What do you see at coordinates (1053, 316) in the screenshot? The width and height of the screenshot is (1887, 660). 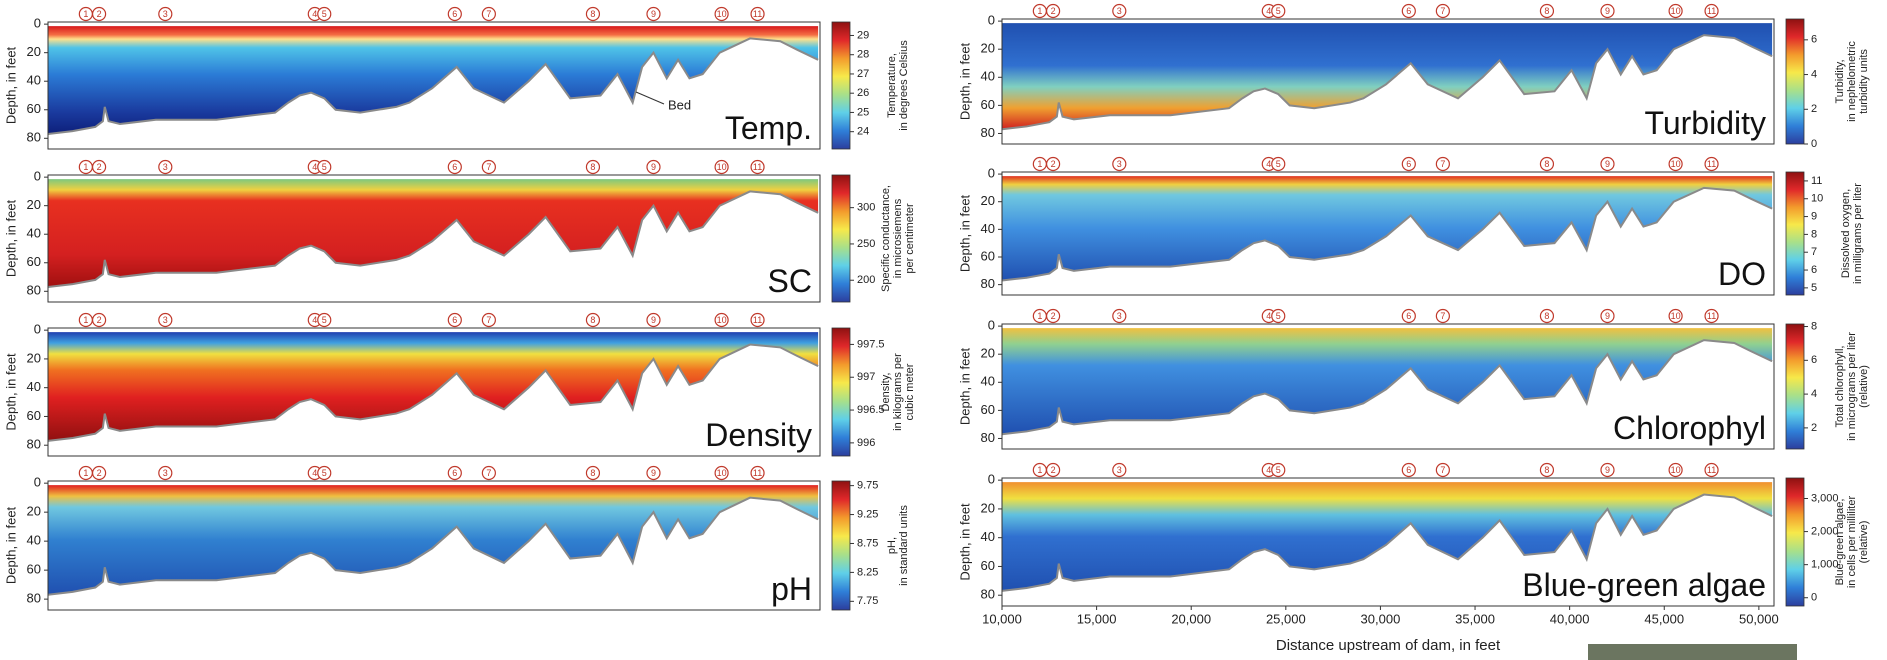 I see `site-label: 2` at bounding box center [1053, 316].